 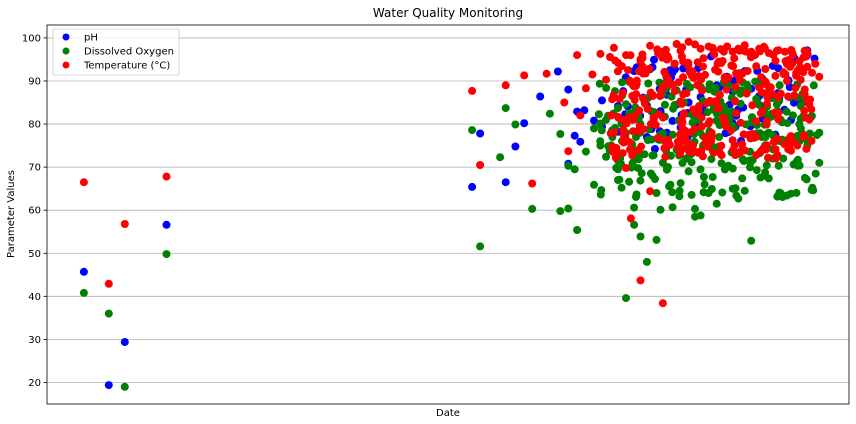 What do you see at coordinates (34, 168) in the screenshot?
I see `y-tick-label: 70` at bounding box center [34, 168].